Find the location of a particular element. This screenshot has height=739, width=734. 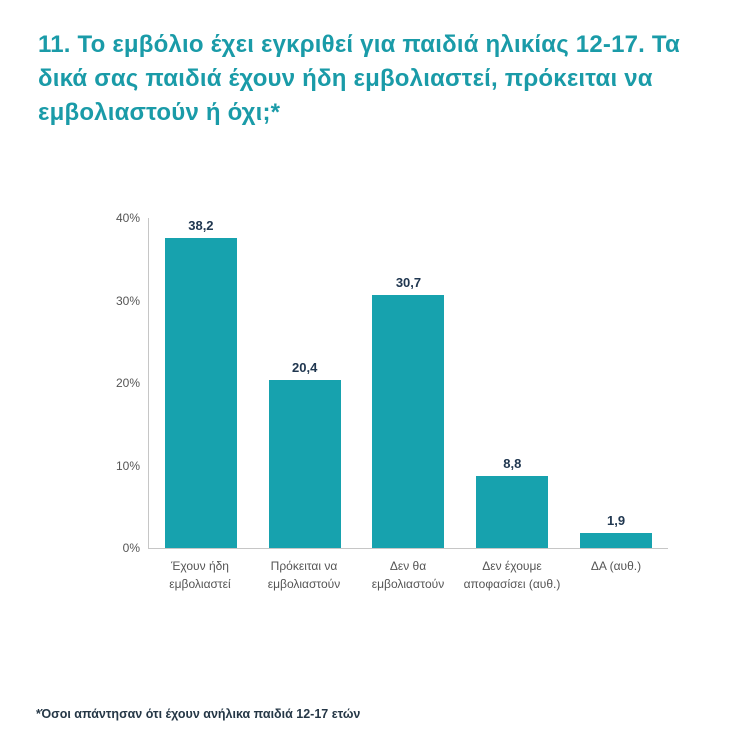

bar-column: 1,9 is located at coordinates (616, 383).